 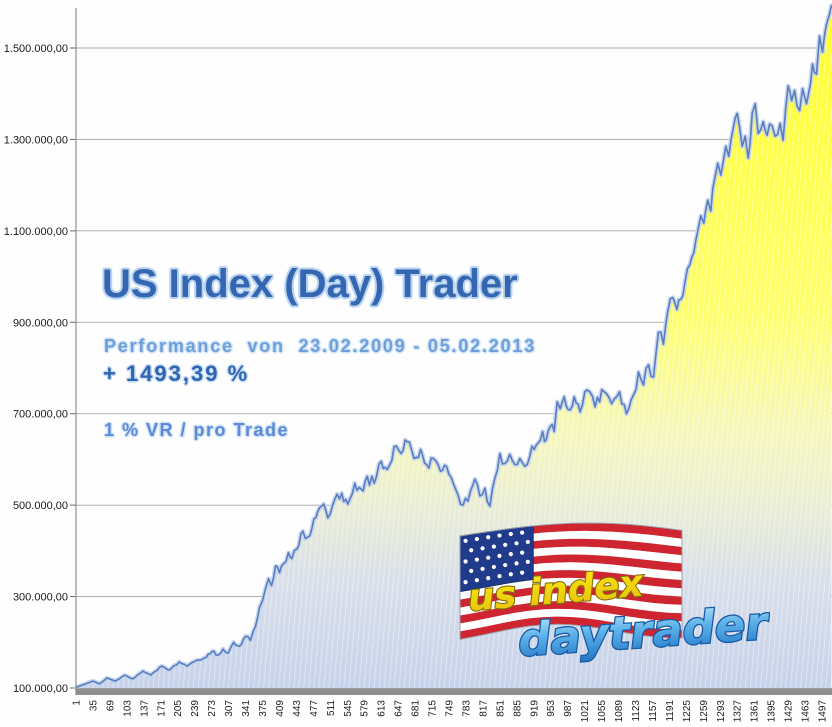 I want to click on y-axis-label: 300.000,00, so click(x=40, y=598).